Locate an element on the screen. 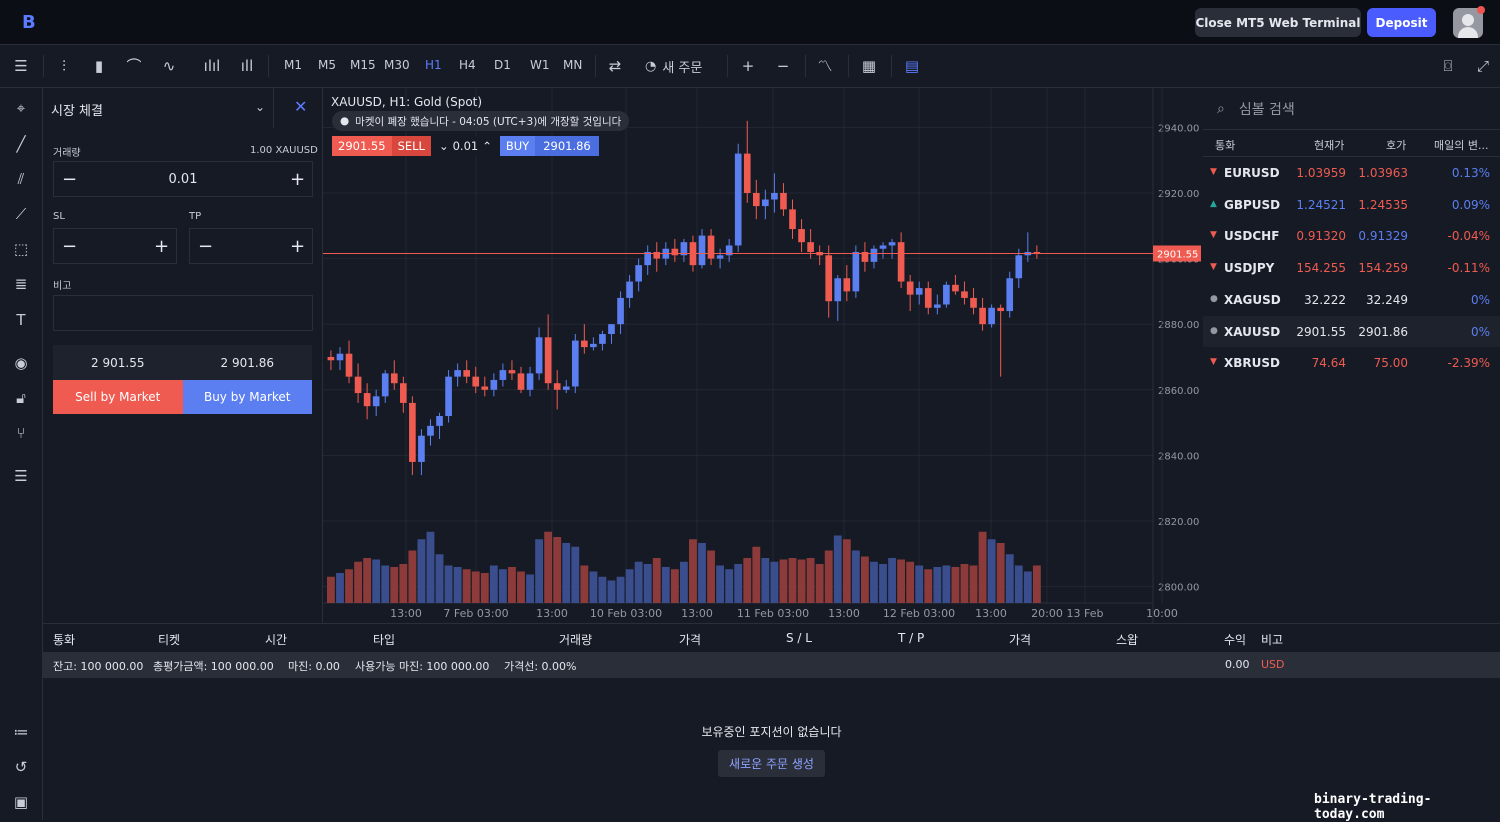  one-click-buy-button: BUY is located at coordinates (517, 146).